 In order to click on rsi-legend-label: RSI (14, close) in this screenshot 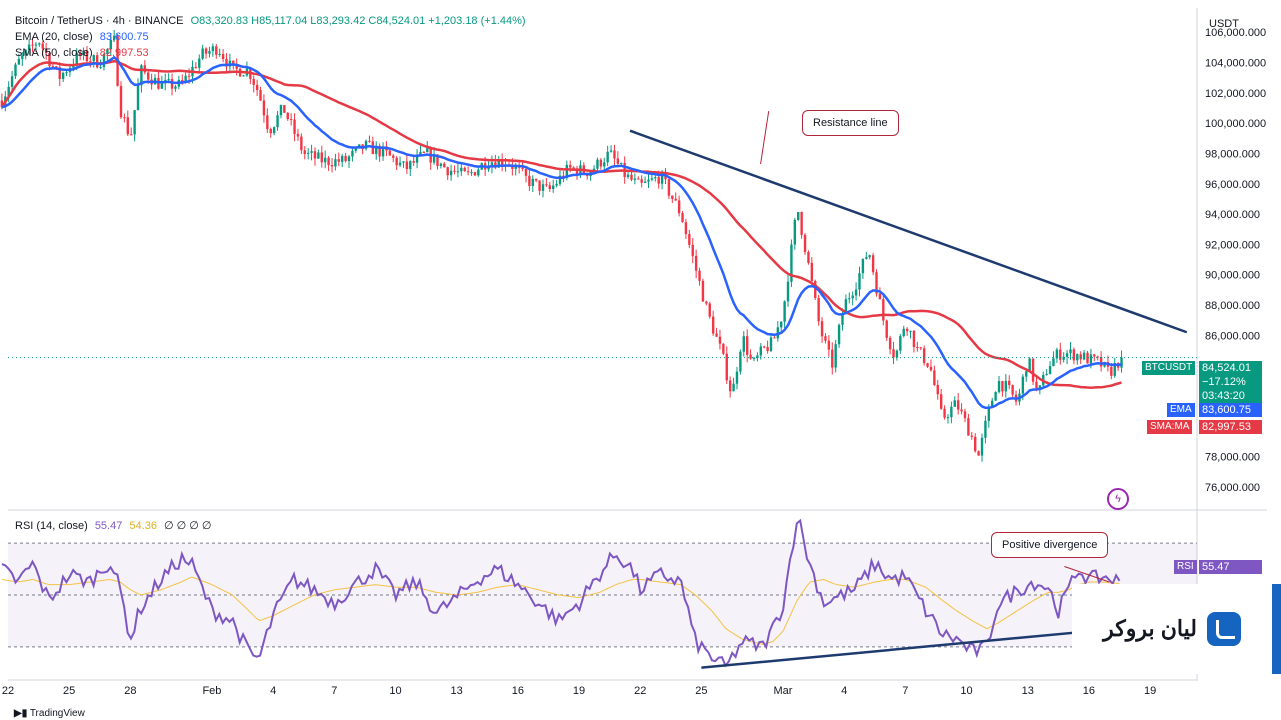, I will do `click(51, 526)`.